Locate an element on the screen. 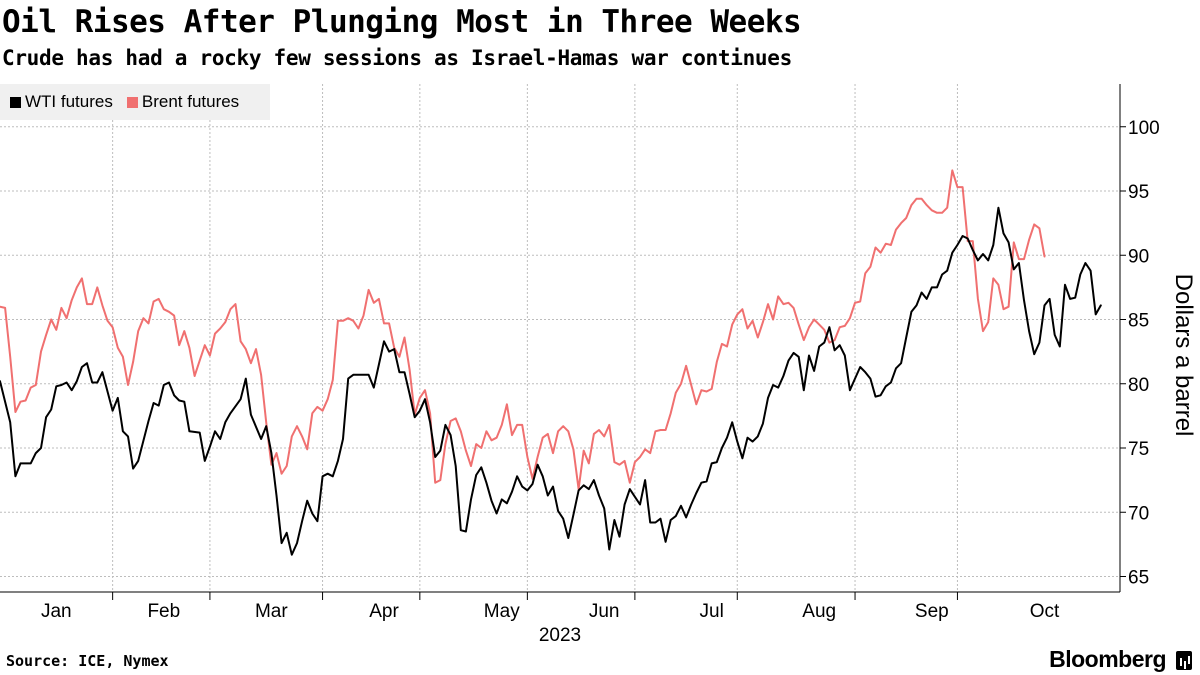 This screenshot has height=675, width=1200. x-tick-label-oct: Oct is located at coordinates (1045, 611).